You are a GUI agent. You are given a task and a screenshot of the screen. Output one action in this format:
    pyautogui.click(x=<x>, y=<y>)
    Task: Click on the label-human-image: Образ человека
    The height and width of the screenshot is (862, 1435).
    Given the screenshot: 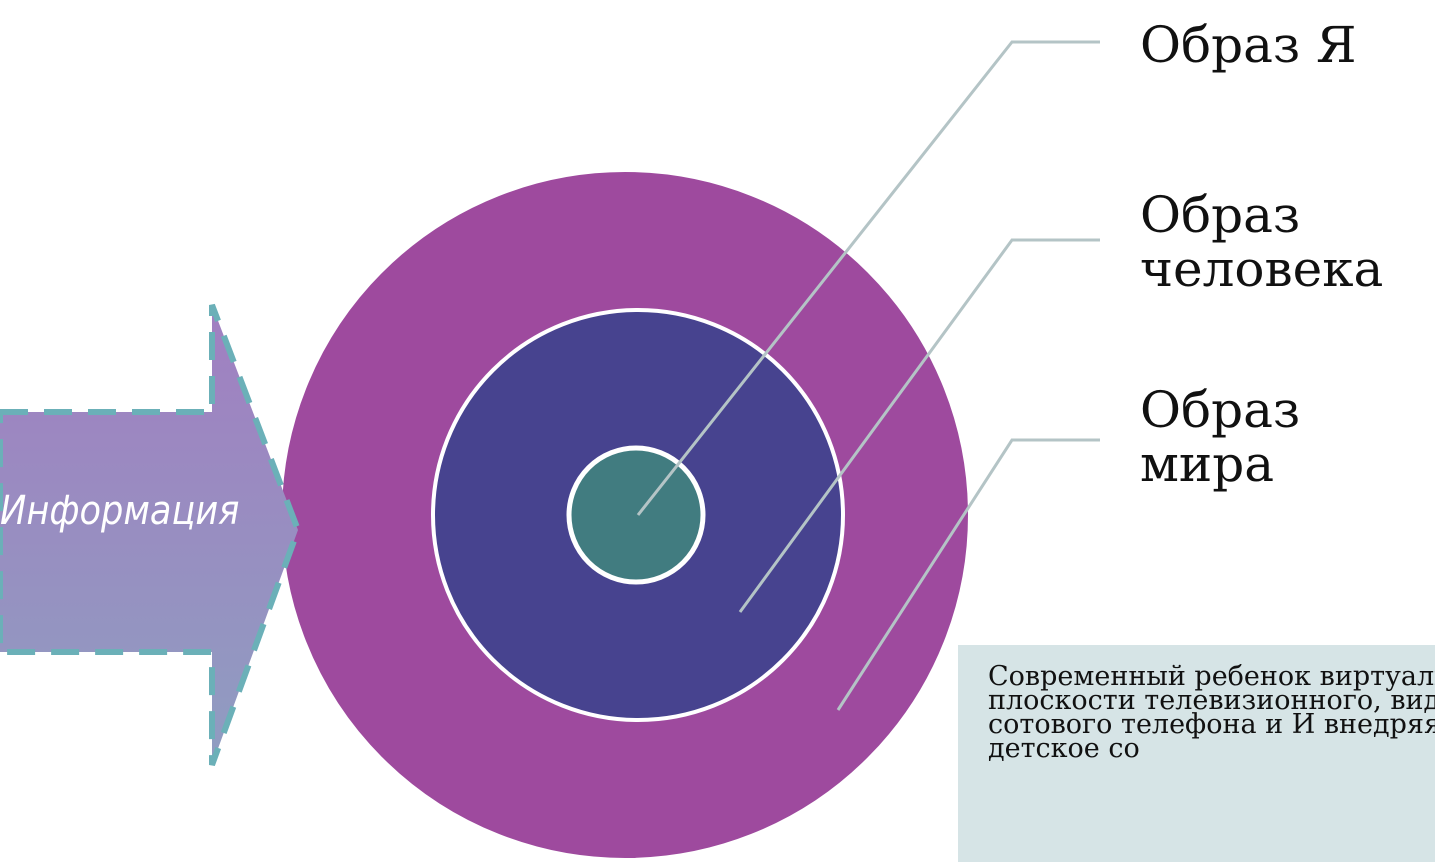 What is the action you would take?
    pyautogui.click(x=1262, y=242)
    